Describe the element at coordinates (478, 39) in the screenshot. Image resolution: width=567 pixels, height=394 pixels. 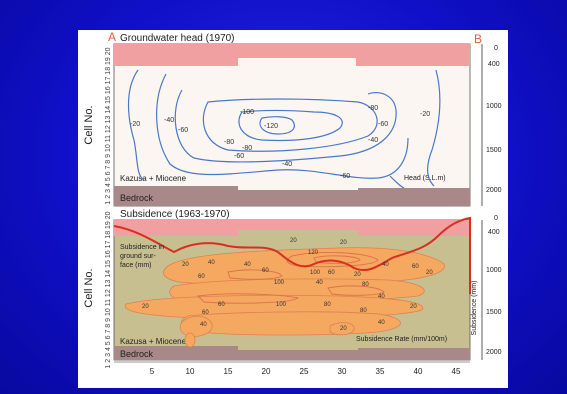
I see `letter-b: B` at that location.